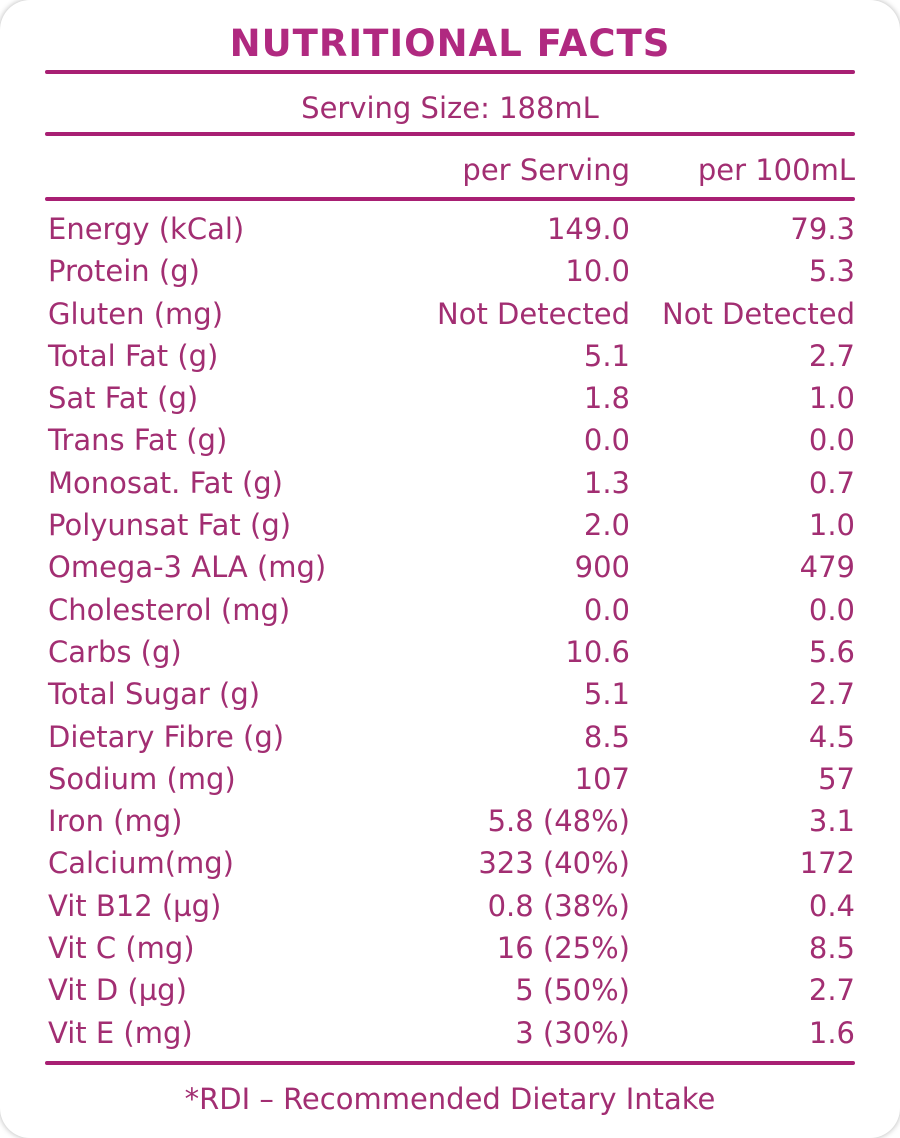  I want to click on table-row: Trans Fat (g) 0.0 0.0, so click(450, 440).